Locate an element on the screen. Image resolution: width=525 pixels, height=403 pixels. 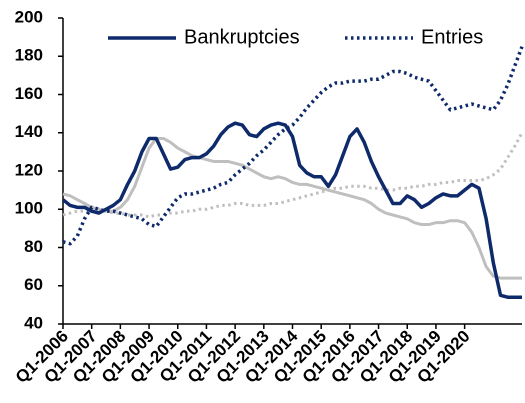
y-tick-label: 100 is located at coordinates (29, 208).